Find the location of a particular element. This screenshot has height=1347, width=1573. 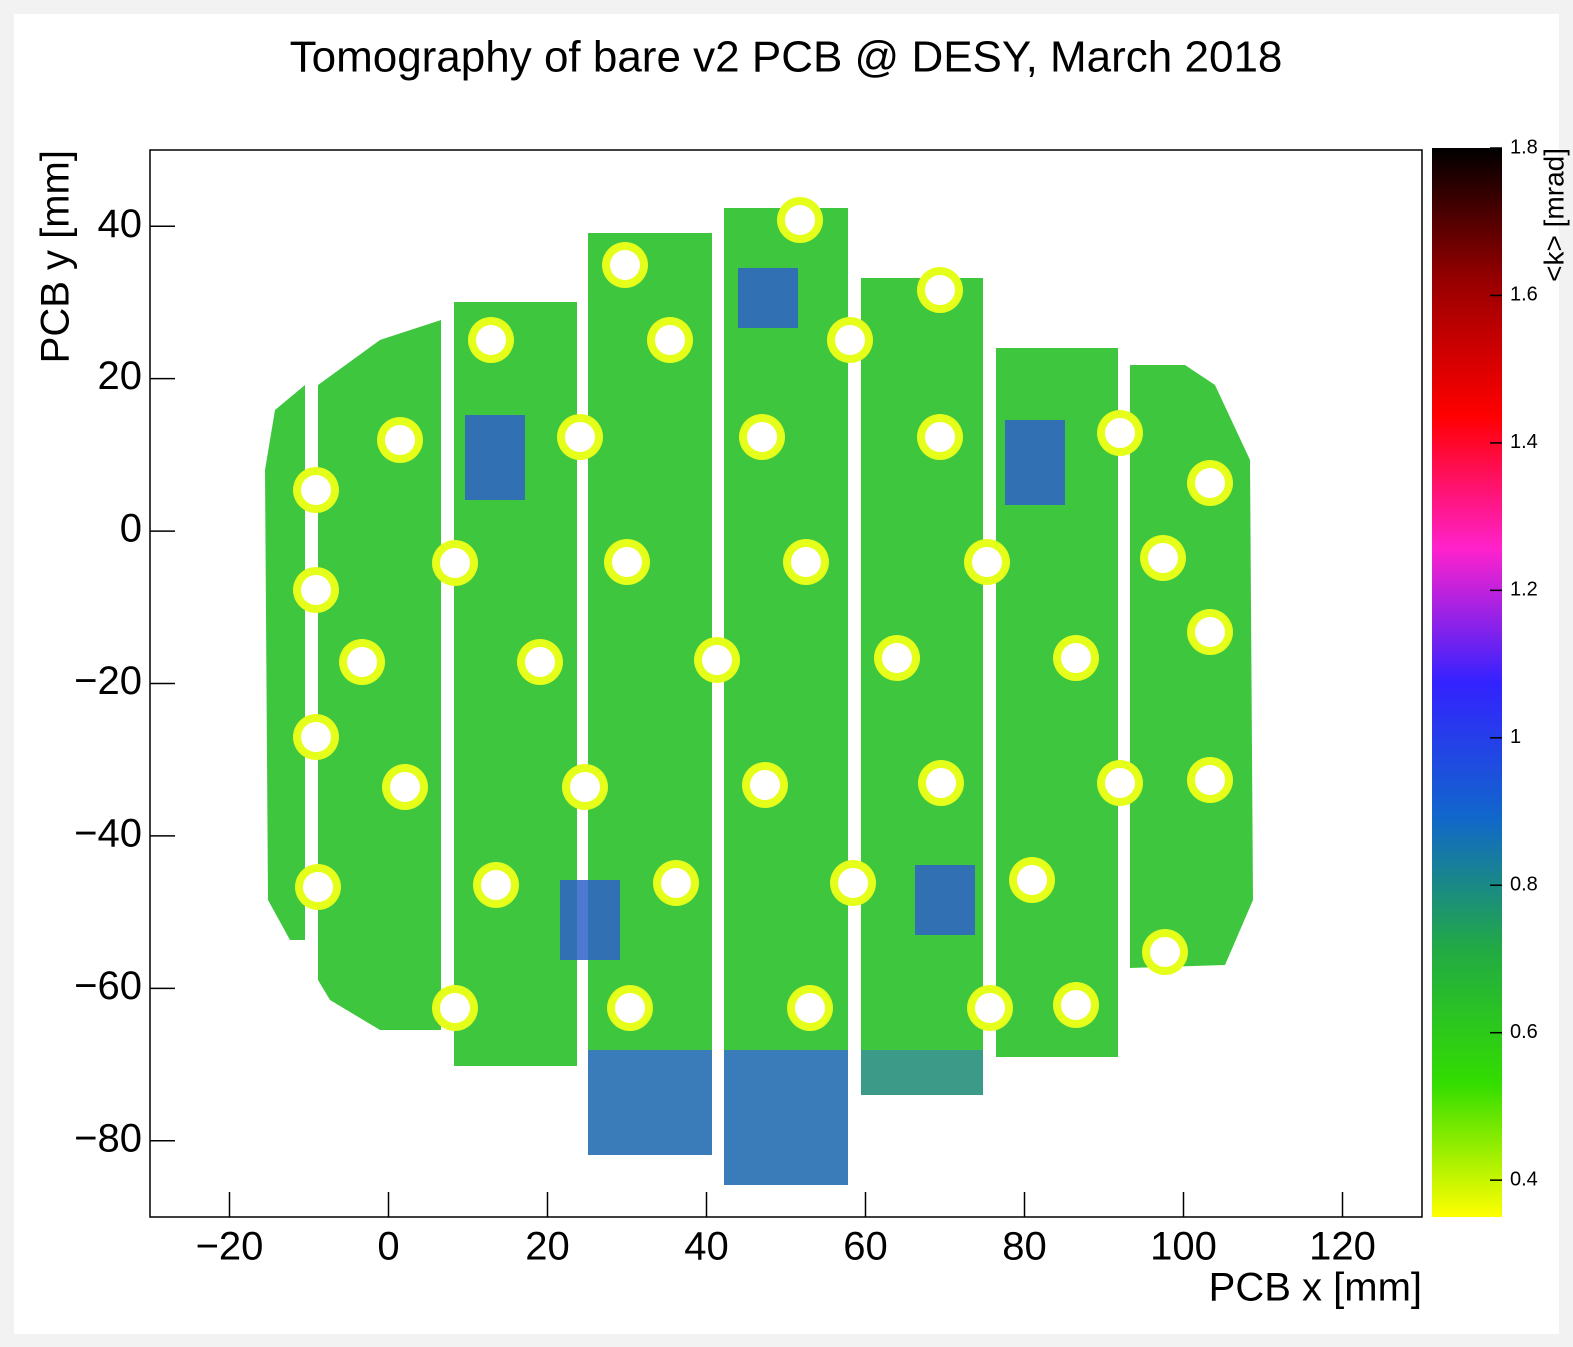

y-tick-label: −20 is located at coordinates (108, 681).